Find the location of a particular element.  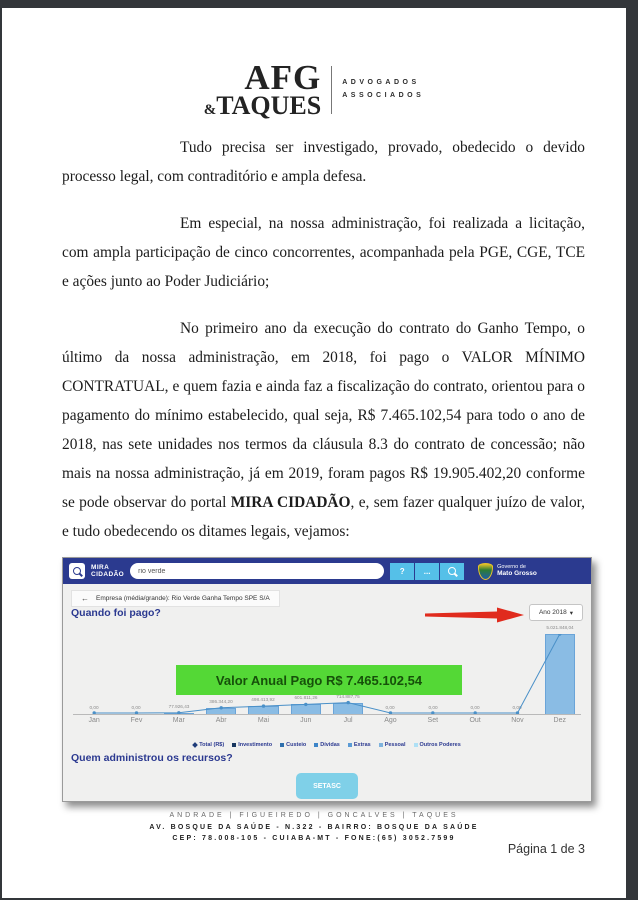

chart-month-label: Ago is located at coordinates (390, 720).